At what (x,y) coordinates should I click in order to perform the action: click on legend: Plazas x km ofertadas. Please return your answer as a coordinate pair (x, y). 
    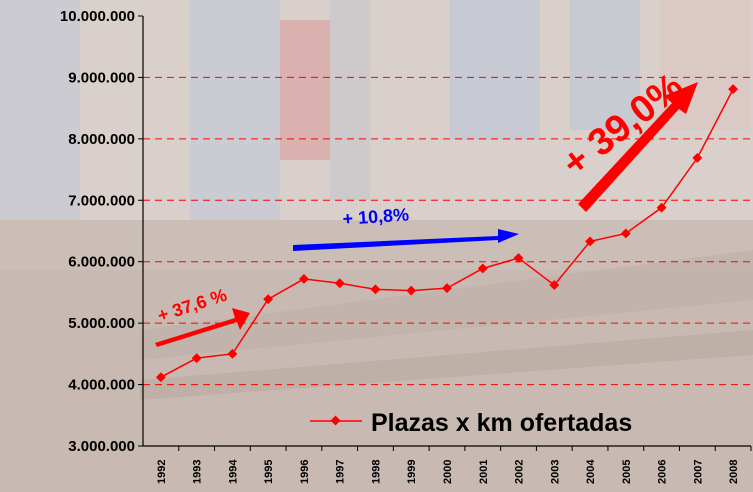
    Looking at the image, I should click on (471, 423).